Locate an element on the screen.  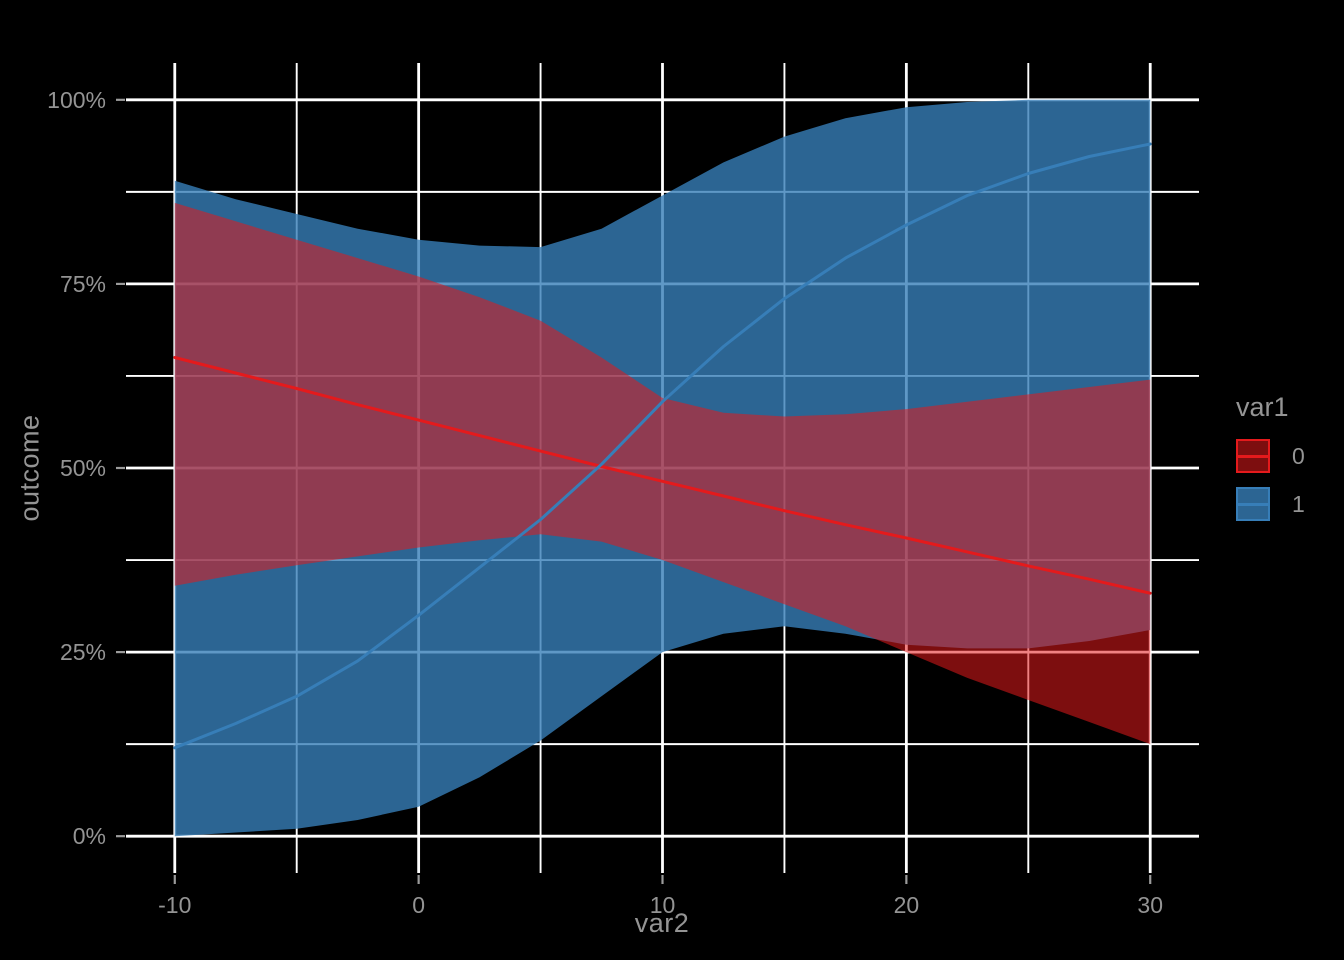
legend-label-0: 0 is located at coordinates (1298, 455).